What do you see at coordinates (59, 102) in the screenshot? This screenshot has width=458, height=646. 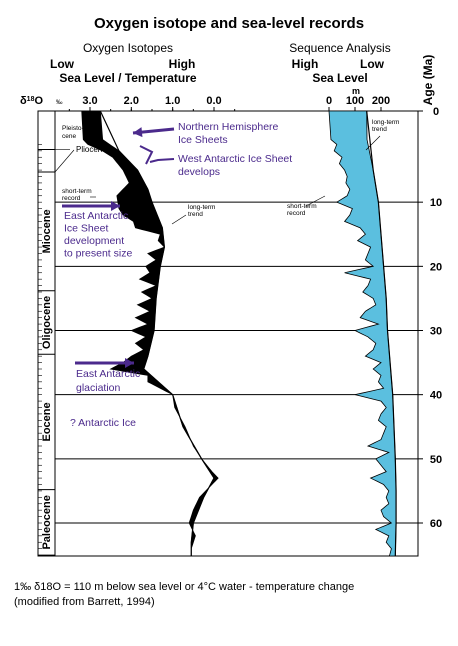 I see `d18o-unit: ‰` at bounding box center [59, 102].